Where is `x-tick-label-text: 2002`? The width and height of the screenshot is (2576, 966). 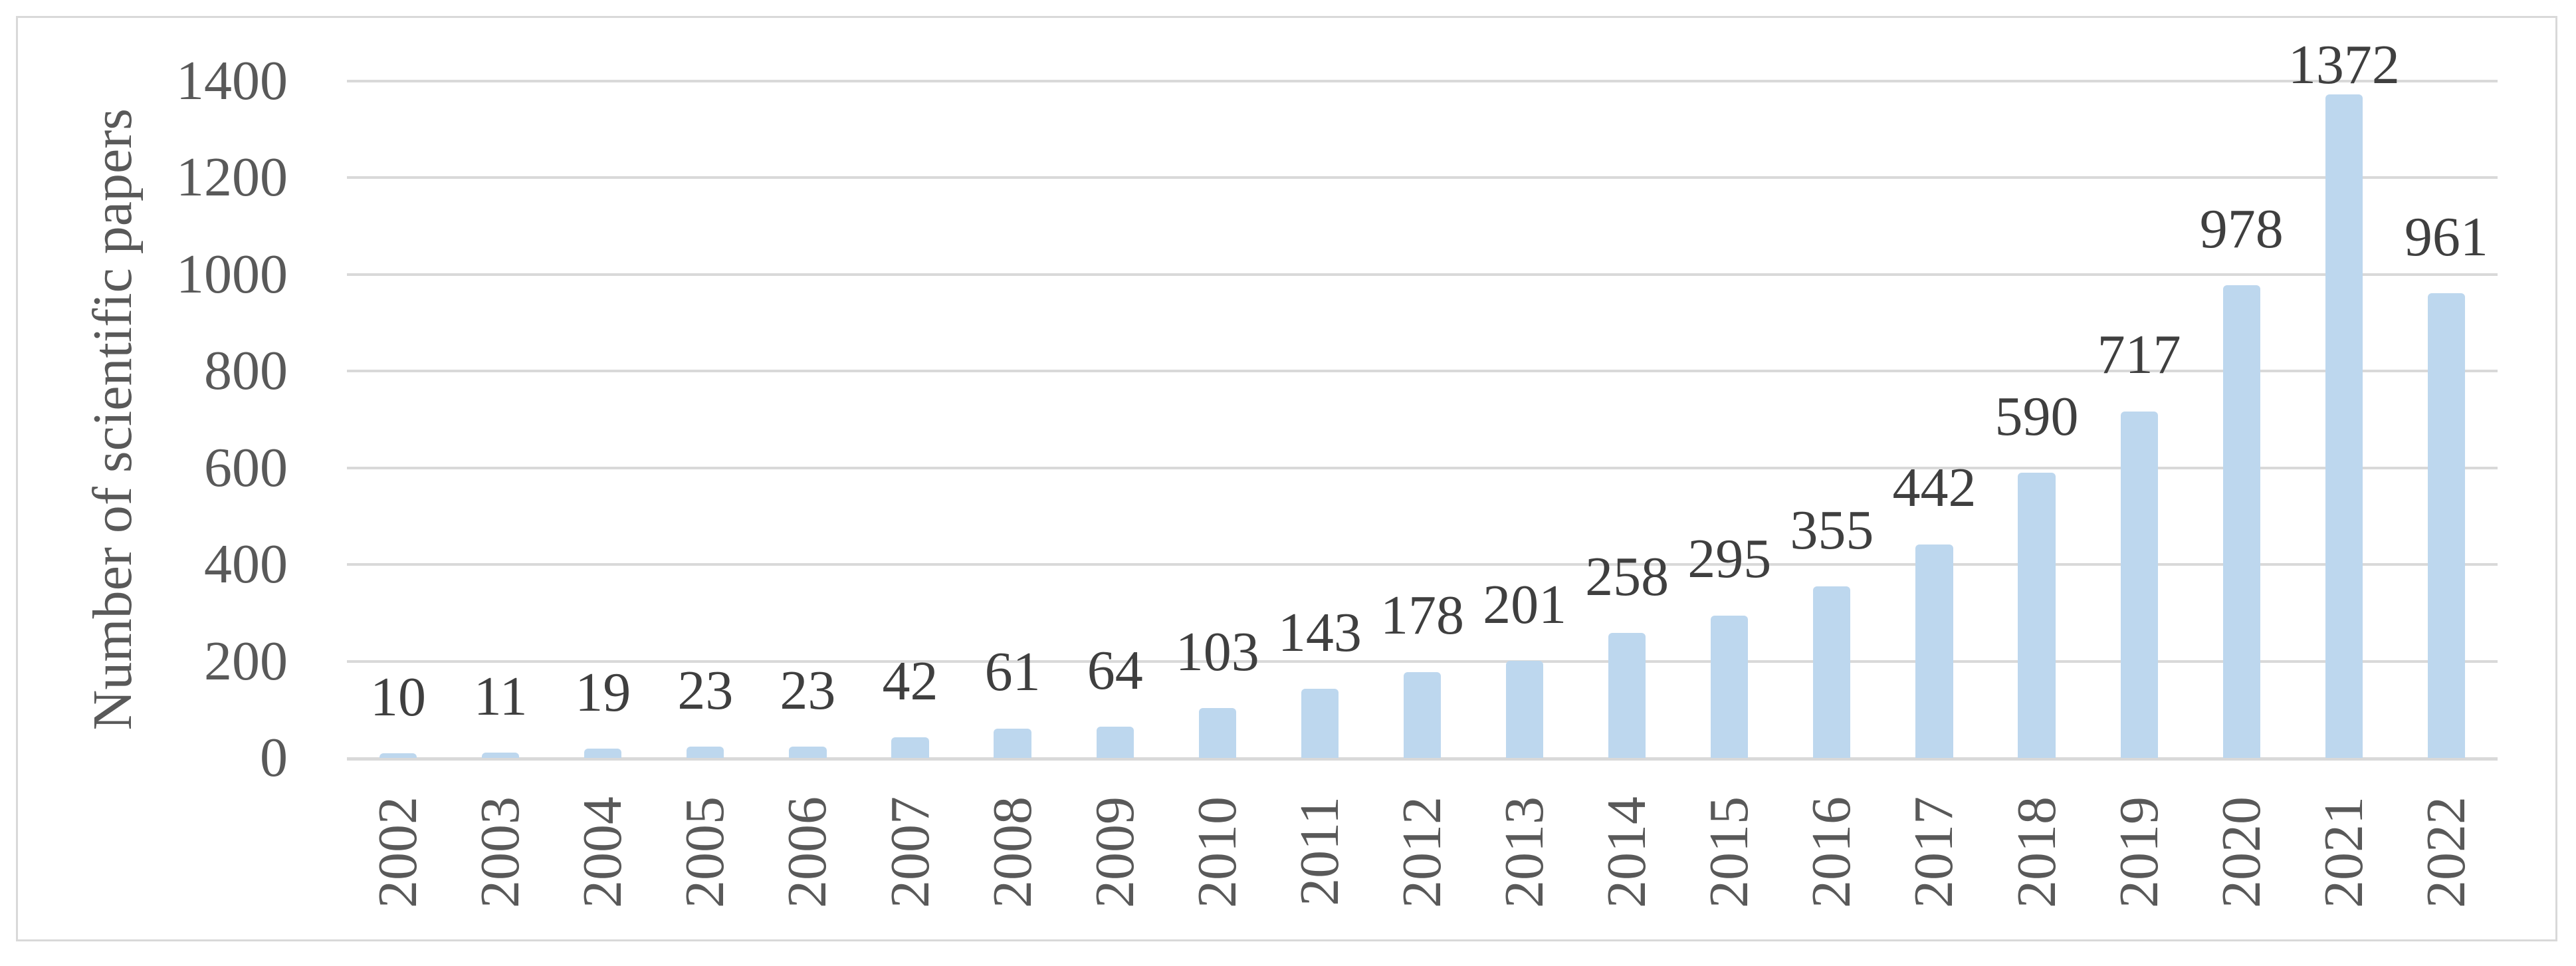 x-tick-label-text: 2002 is located at coordinates (398, 852).